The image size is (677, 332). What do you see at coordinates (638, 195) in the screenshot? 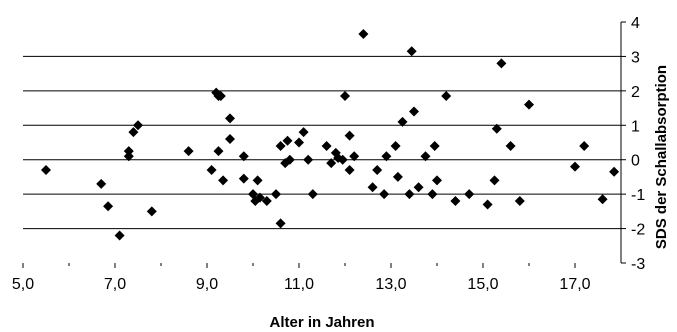
I see `y-tick-label: -1` at bounding box center [638, 195].